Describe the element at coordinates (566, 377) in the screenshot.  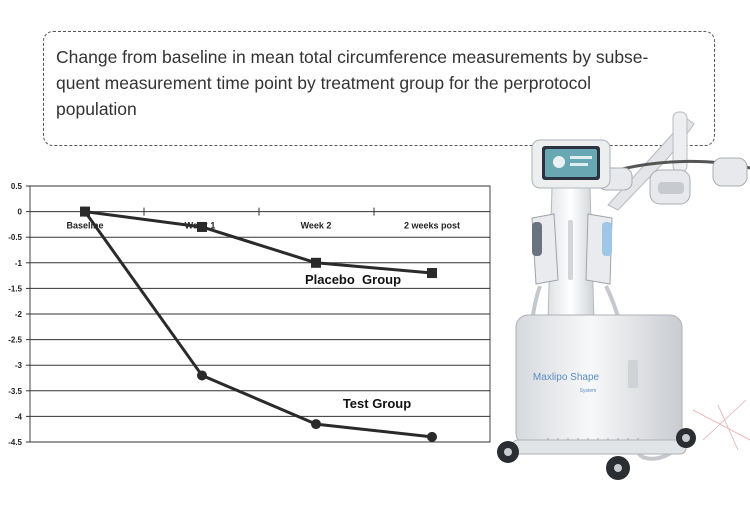
I see `device-brand-label: Maxlipo Shape` at that location.